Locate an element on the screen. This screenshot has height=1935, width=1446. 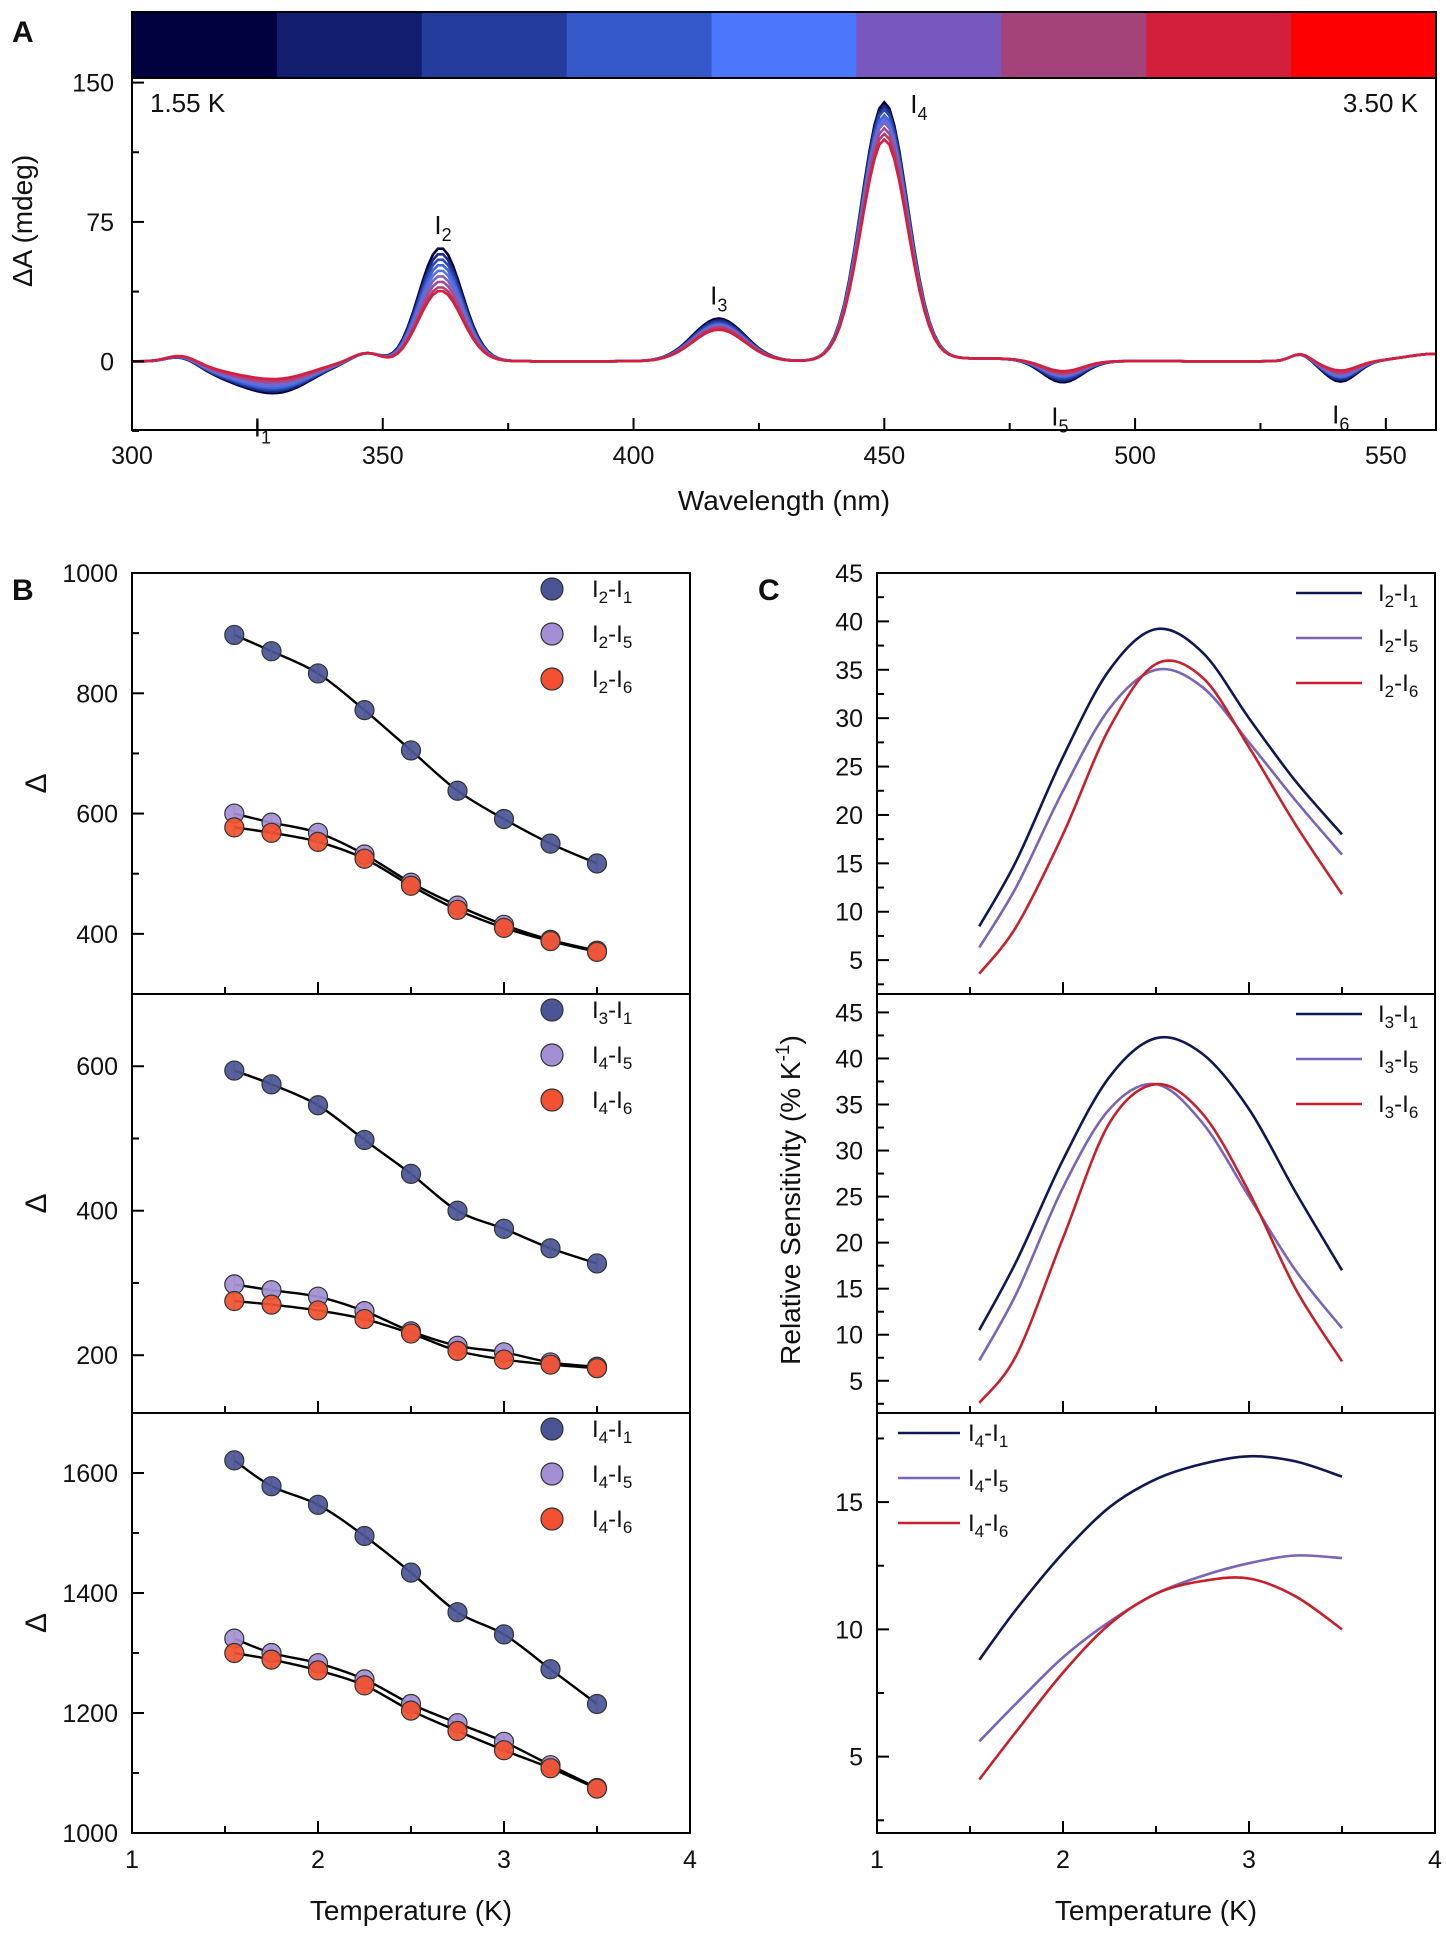
legend-label: I4-I5 is located at coordinates (612, 1476).